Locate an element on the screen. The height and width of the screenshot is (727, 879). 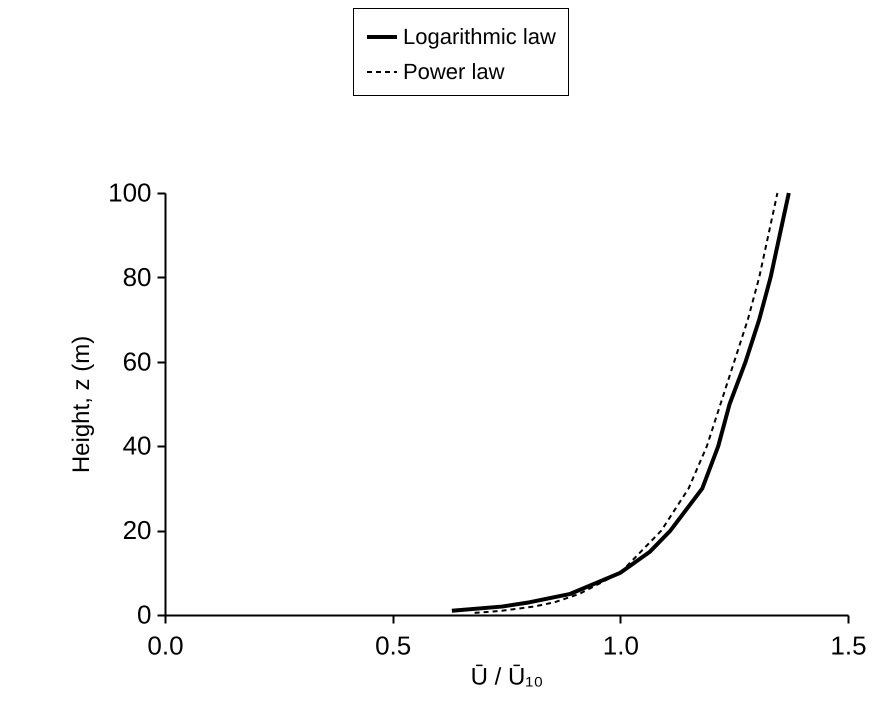
x-axis-title: Ū / Ū₁₀ is located at coordinates (507, 677).